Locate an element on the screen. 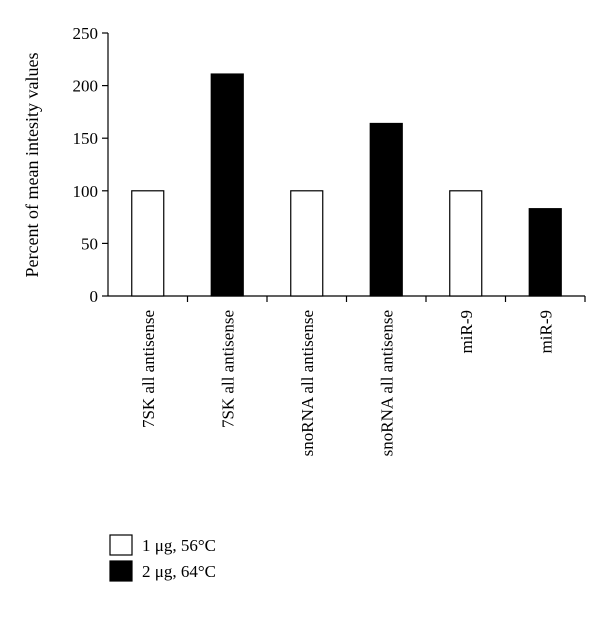  y-axis-title: Percent of mean intesity values is located at coordinates (32, 165).